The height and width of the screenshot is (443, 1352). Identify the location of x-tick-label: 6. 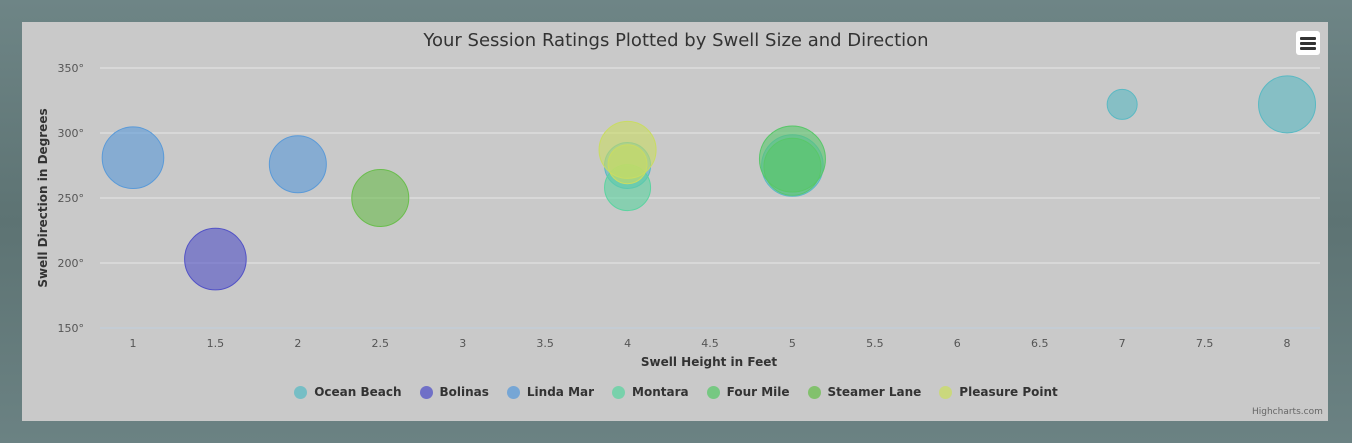
(957, 343).